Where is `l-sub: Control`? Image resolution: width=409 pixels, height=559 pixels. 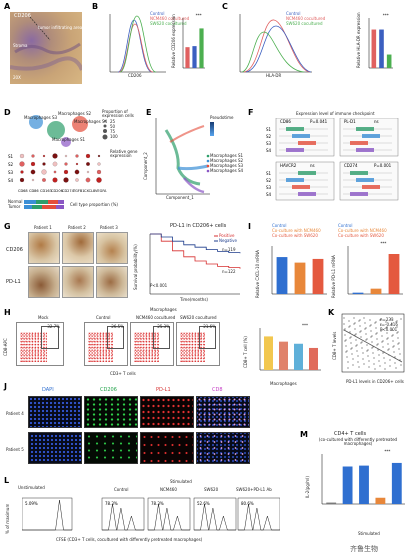 l-sub: Control is located at coordinates (121, 489).